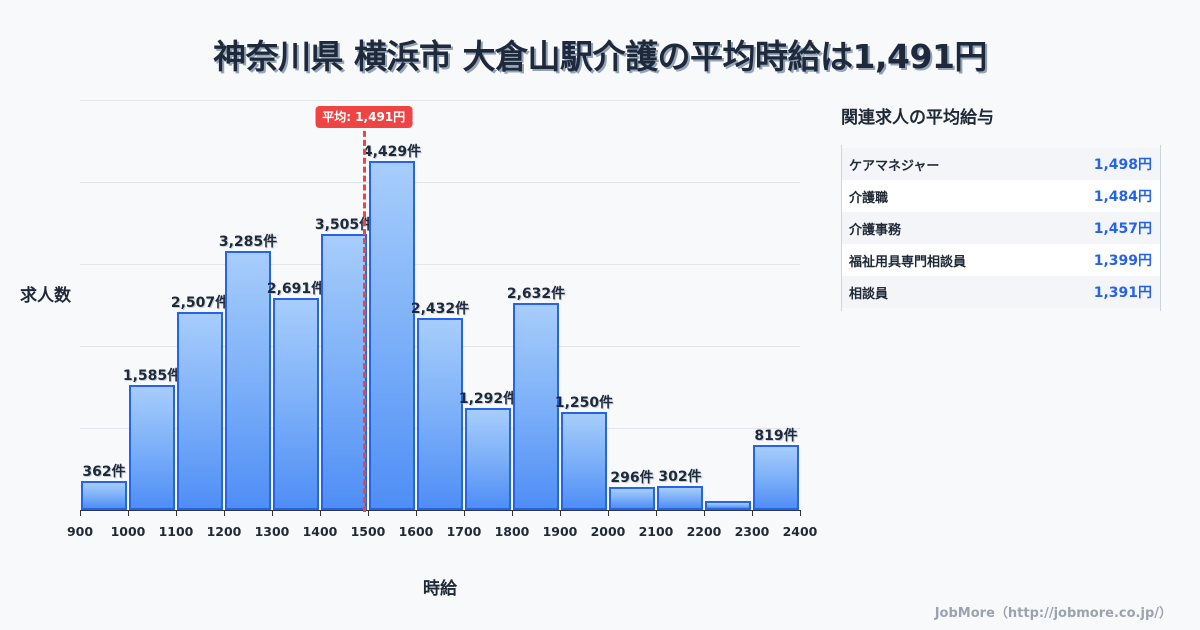 This screenshot has width=1200, height=630. Describe the element at coordinates (1001, 260) in the screenshot. I see `related-job-row: 福祉用具専門相談員 1,399円` at that location.